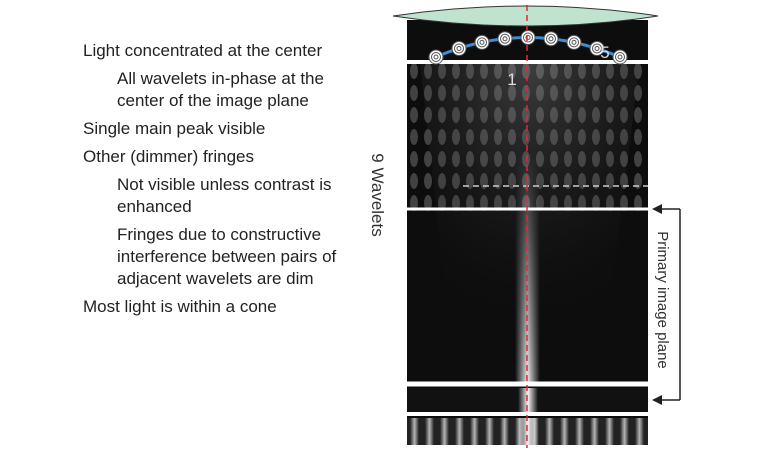 The width and height of the screenshot is (769, 456). Describe the element at coordinates (528, 400) in the screenshot. I see `strip-peak` at that location.